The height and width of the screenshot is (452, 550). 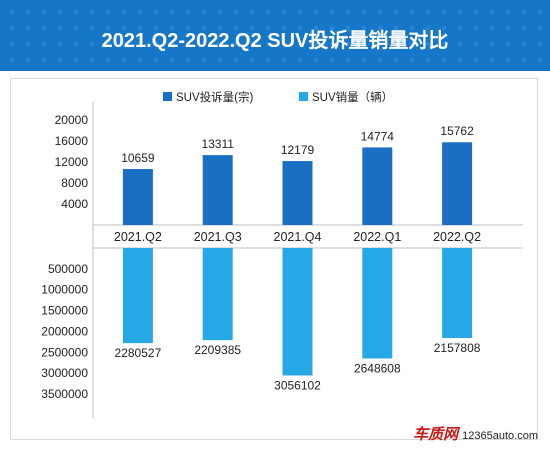 What do you see at coordinates (74, 204) in the screenshot?
I see `top-tick-label: 4000` at bounding box center [74, 204].